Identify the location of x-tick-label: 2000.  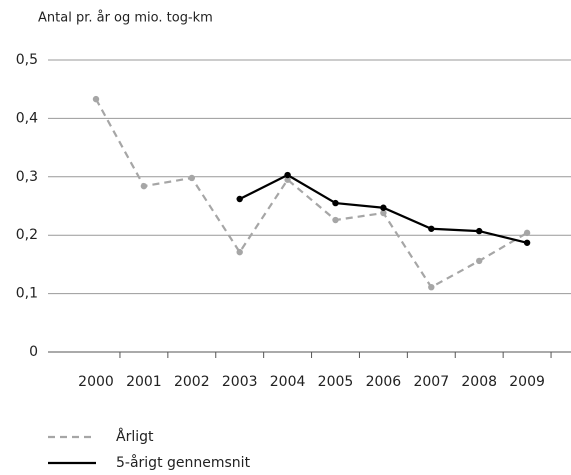
(96, 382).